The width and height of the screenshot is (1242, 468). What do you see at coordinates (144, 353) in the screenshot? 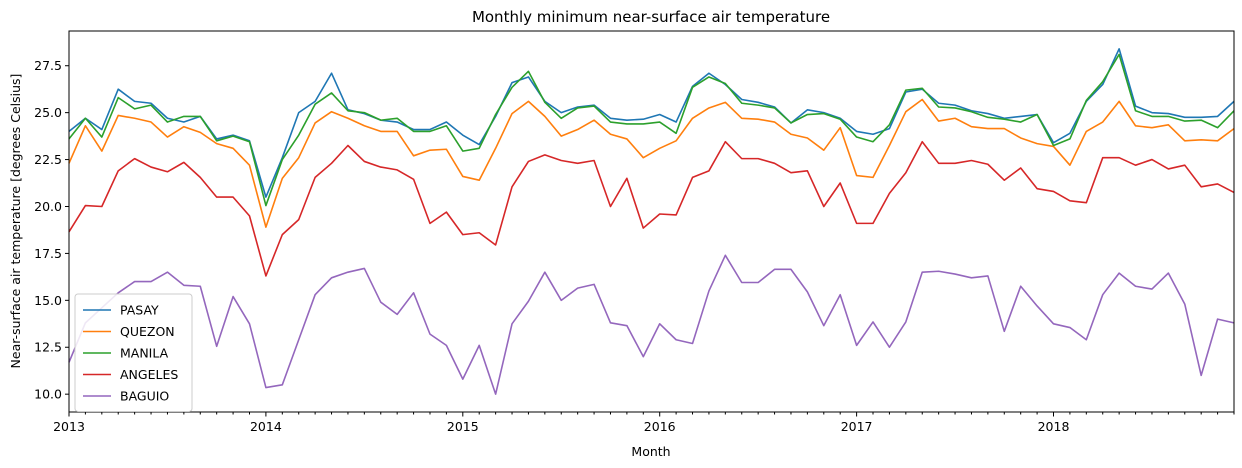
I see `legend-label-manila: MANILA` at bounding box center [144, 353].